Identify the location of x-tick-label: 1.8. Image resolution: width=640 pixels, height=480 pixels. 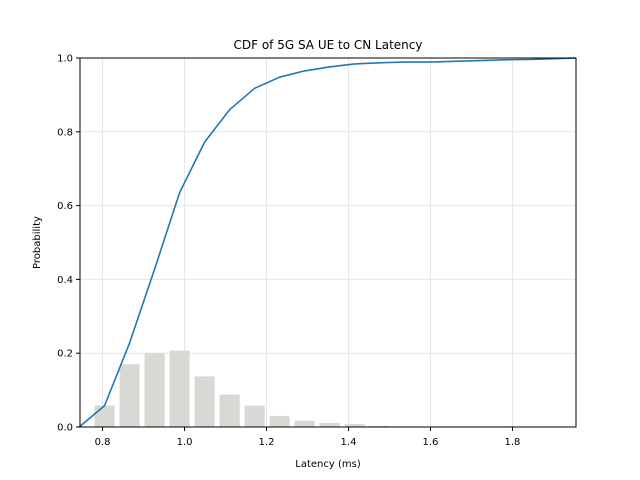
(513, 442).